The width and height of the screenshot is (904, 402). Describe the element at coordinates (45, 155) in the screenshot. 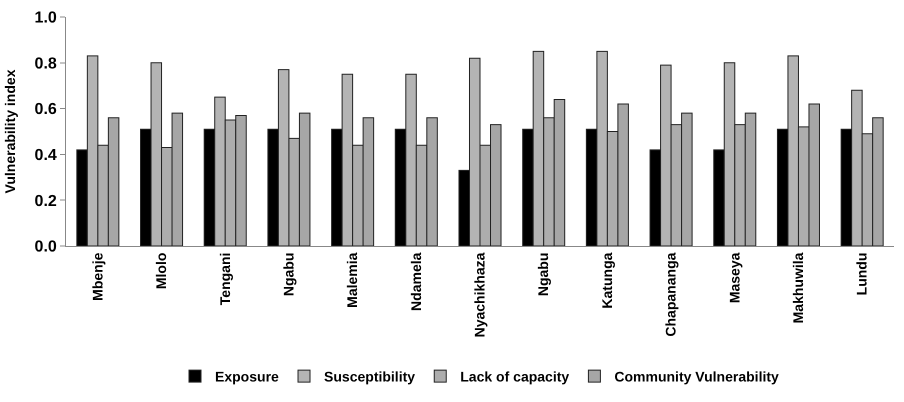

I see `y-tick-label: 0.4` at that location.